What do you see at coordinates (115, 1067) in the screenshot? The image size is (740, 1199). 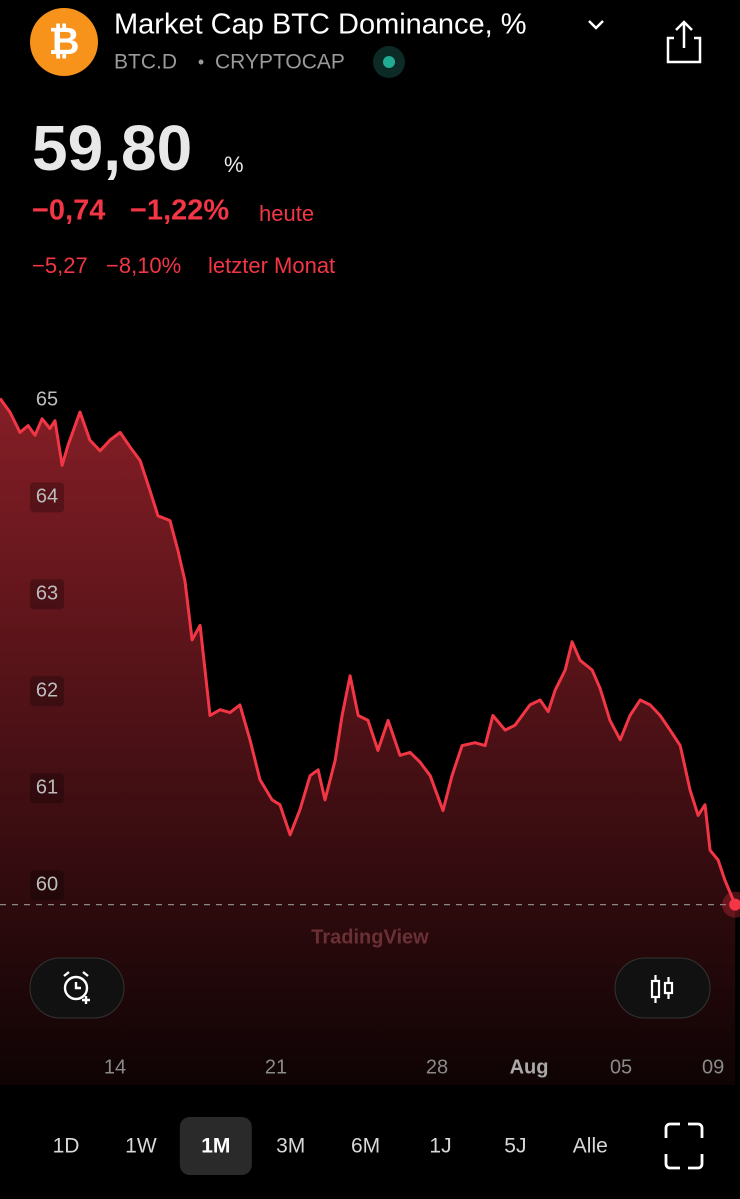 I see `x-tick-label: 14` at bounding box center [115, 1067].